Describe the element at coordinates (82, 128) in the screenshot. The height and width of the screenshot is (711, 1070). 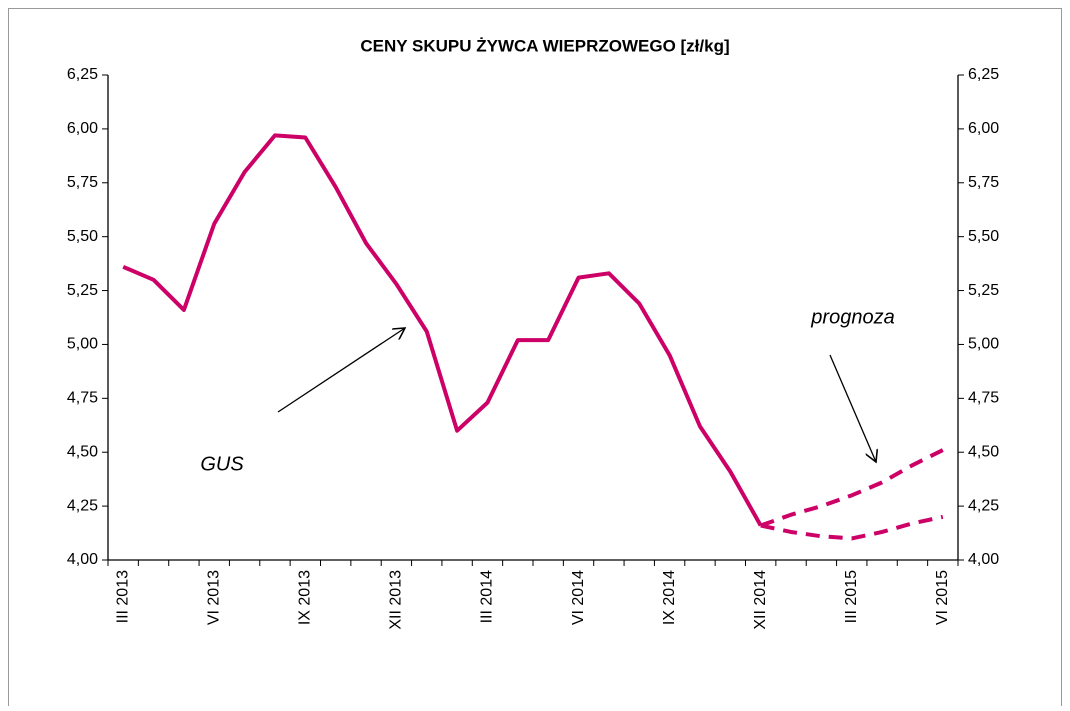
I see `y-tick-label: 6,00` at that location.